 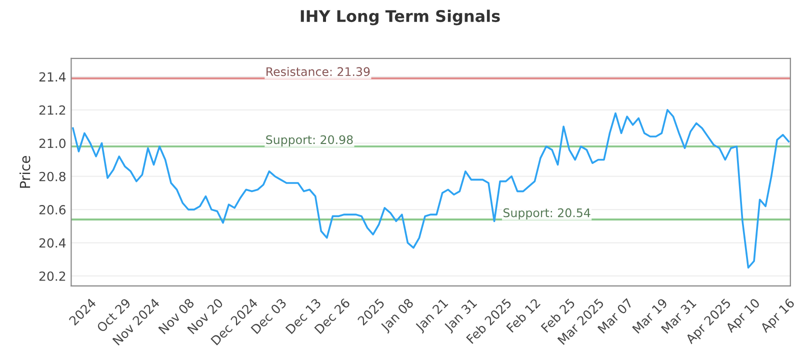 I want to click on y-tick-label: 21.4, so click(x=52, y=77).